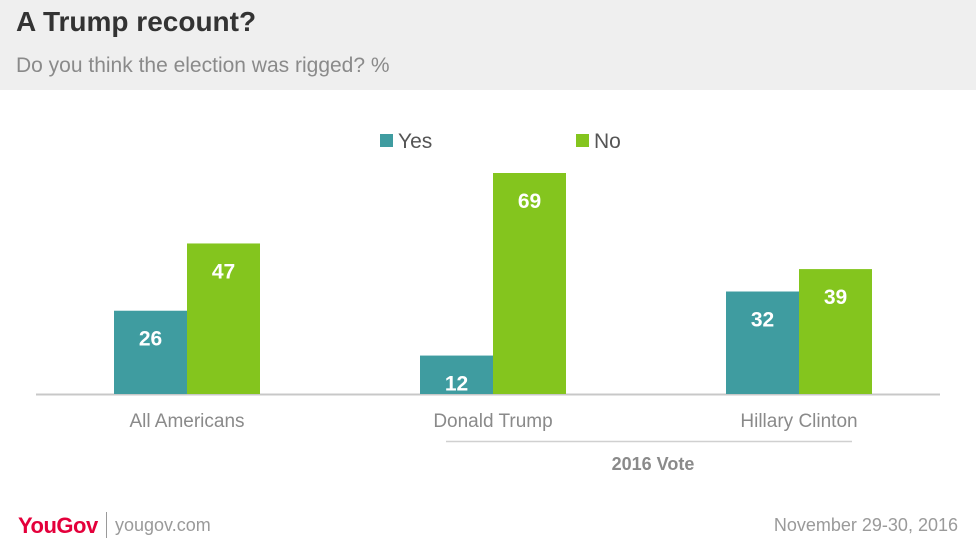 The image size is (976, 548). Describe the element at coordinates (653, 464) in the screenshot. I see `group-label: 2016 Vote` at that location.